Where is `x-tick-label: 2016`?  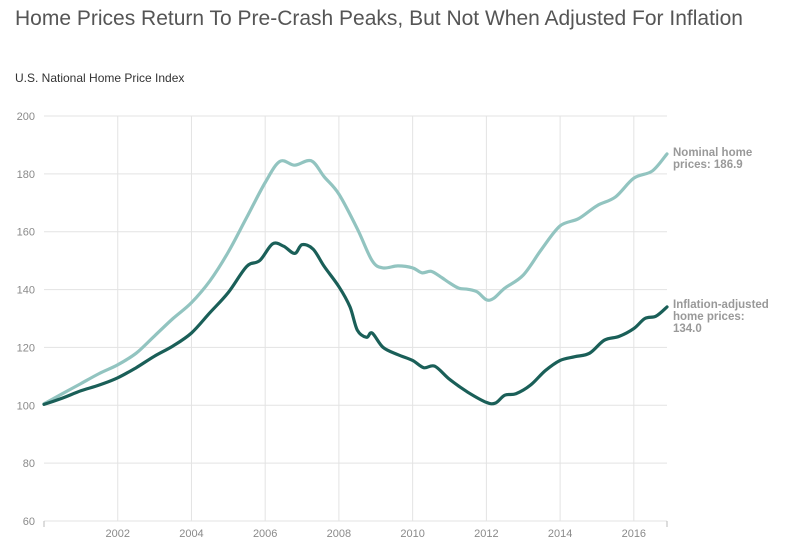 x-tick-label: 2016 is located at coordinates (634, 534).